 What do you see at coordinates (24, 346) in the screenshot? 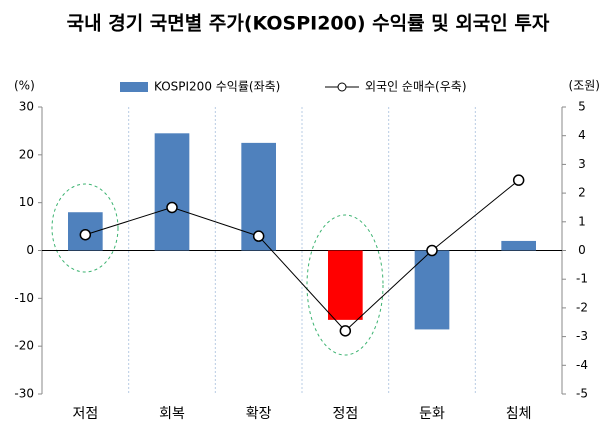
I see `y-tick-label: -20` at bounding box center [24, 346].